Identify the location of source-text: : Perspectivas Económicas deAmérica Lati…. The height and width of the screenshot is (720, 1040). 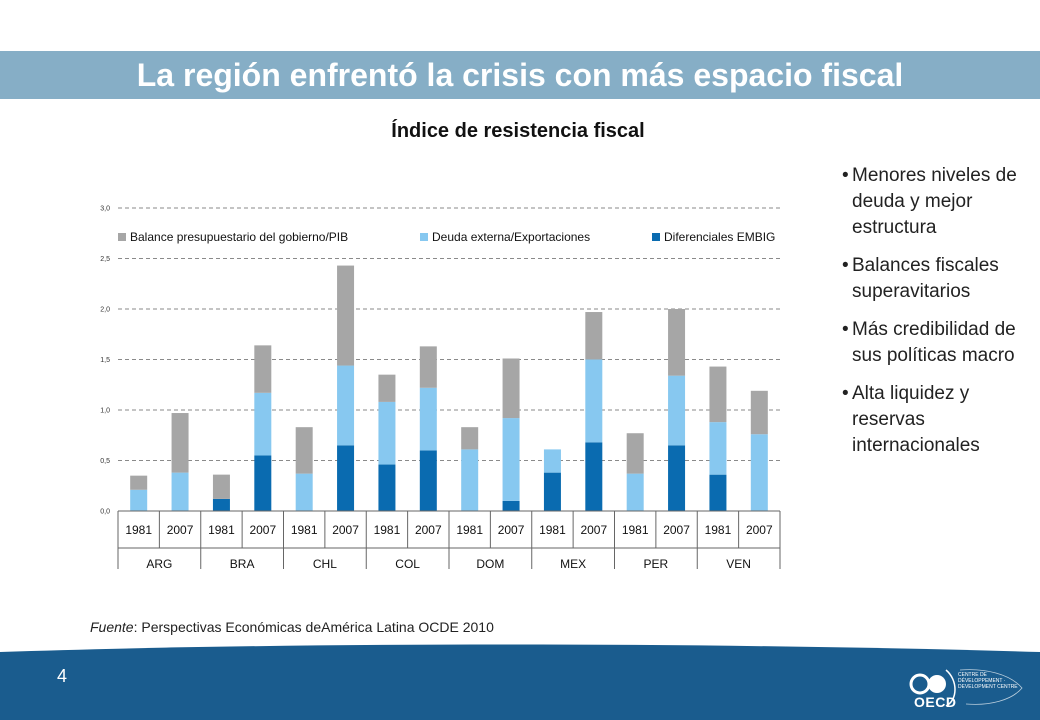
(313, 627).